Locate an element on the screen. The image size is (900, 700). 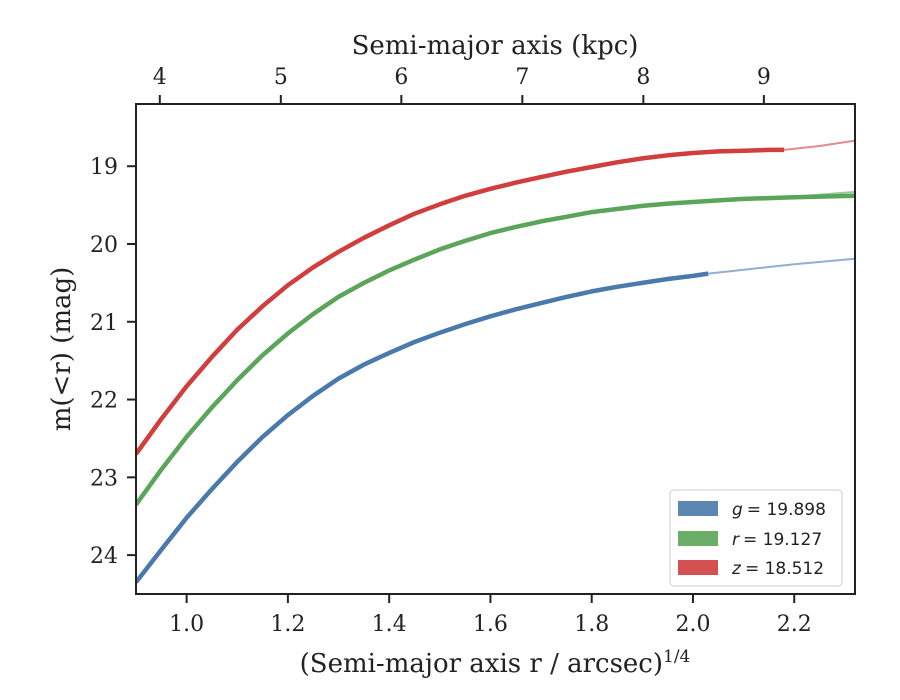
y-tick-label: 22 is located at coordinates (104, 401).